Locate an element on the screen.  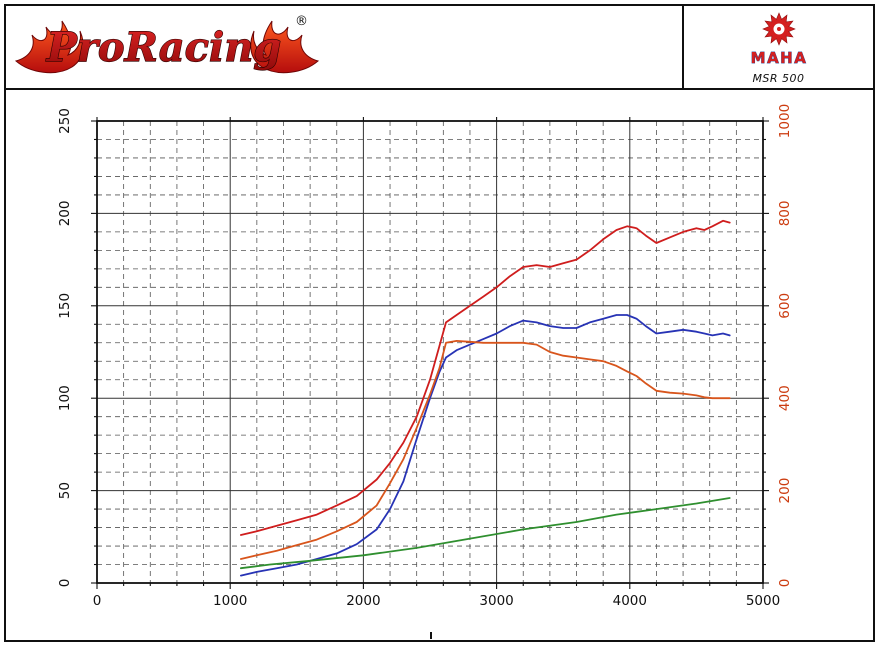
x-tick-label: 1000 is located at coordinates (230, 601).